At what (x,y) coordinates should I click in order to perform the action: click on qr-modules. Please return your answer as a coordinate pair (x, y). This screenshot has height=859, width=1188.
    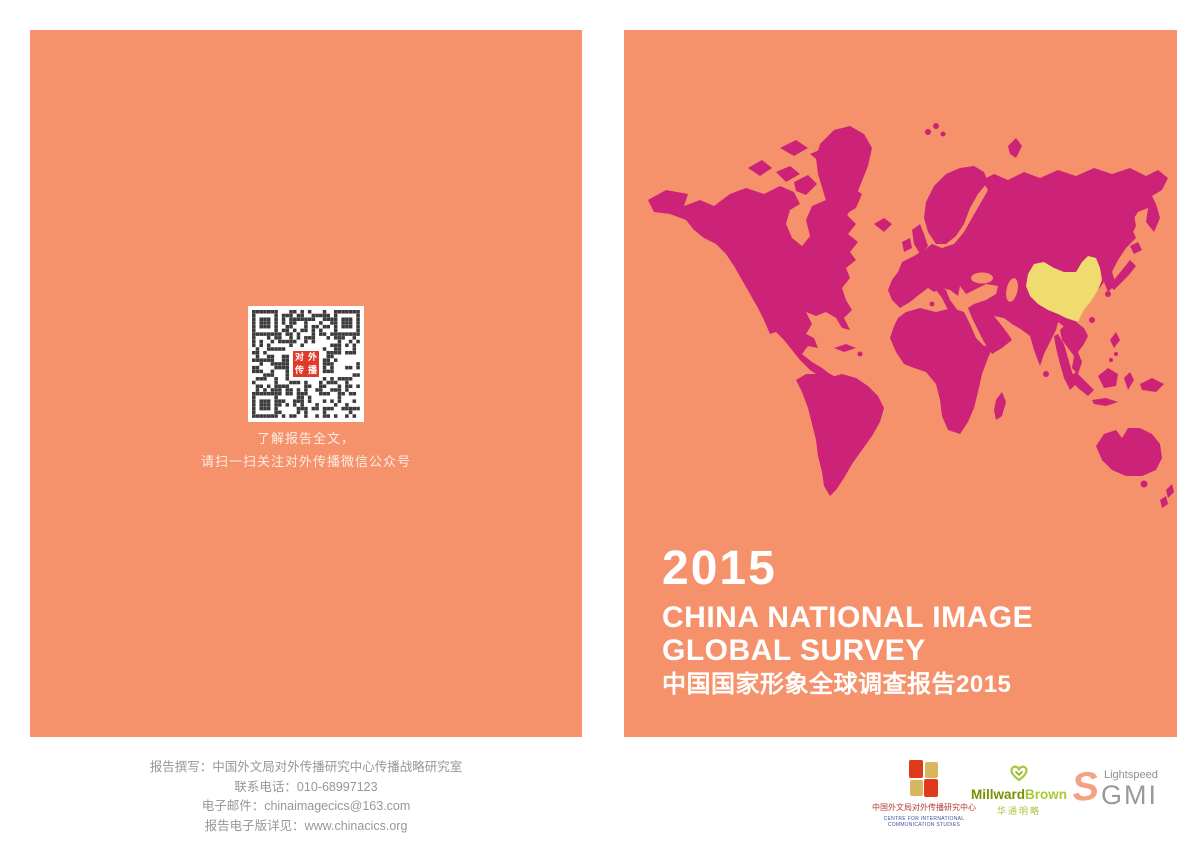
    Looking at the image, I should click on (306, 364).